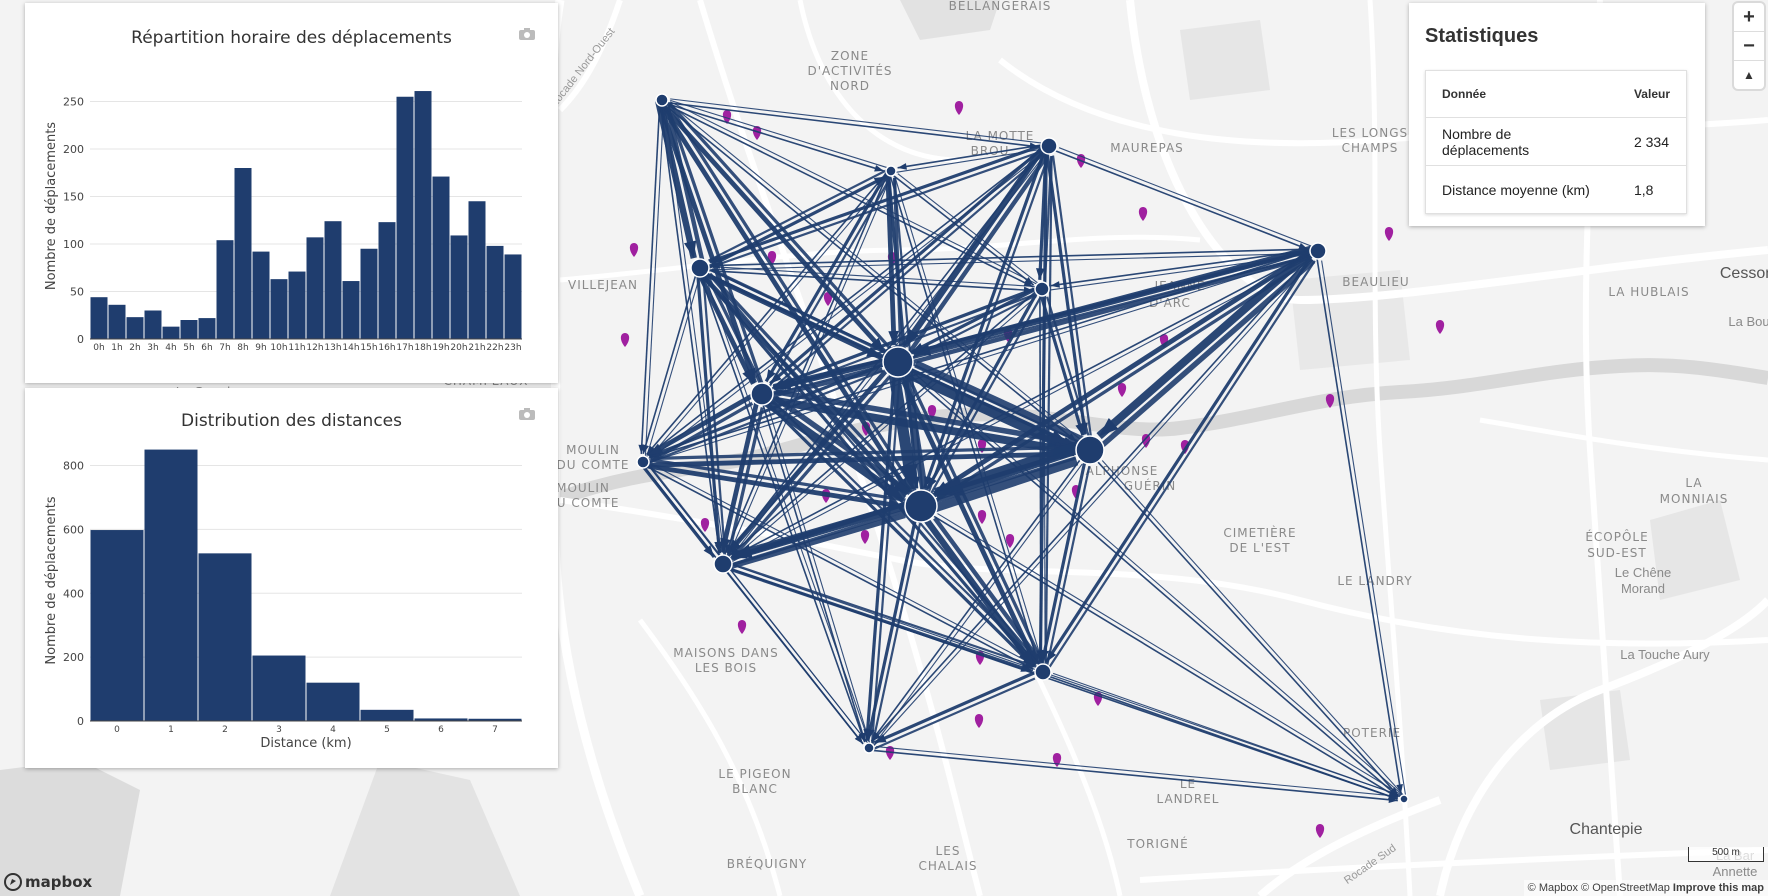 This screenshot has height=896, width=1768. I want to click on mapbox-logo: mapbox, so click(48, 882).